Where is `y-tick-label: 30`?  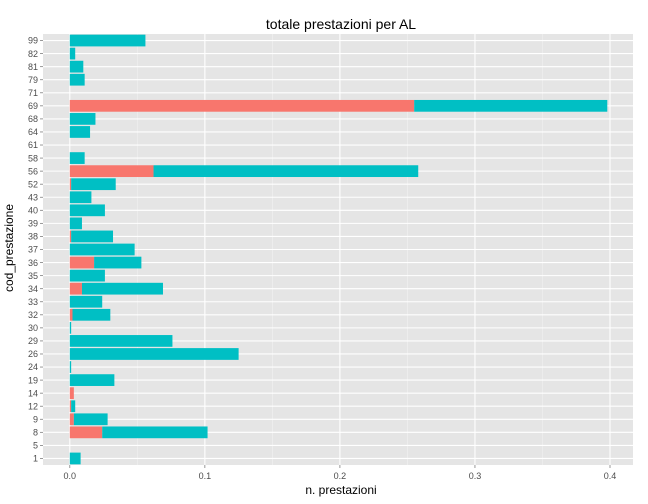
y-tick-label: 30 is located at coordinates (33, 328).